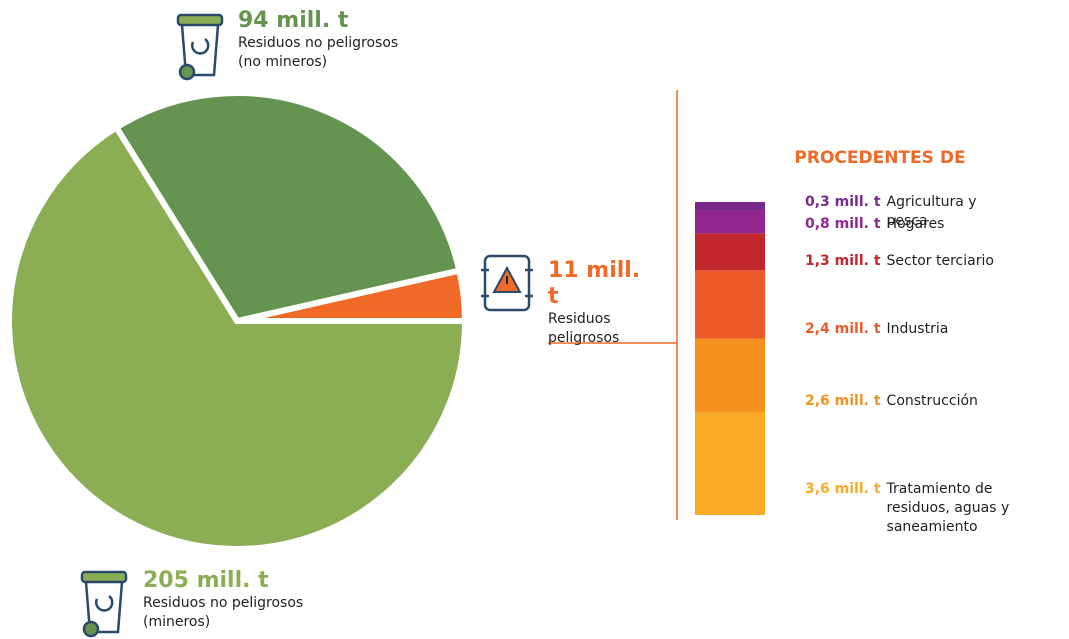  I want to click on segment-value: 0,8 mill. t, so click(843, 224).